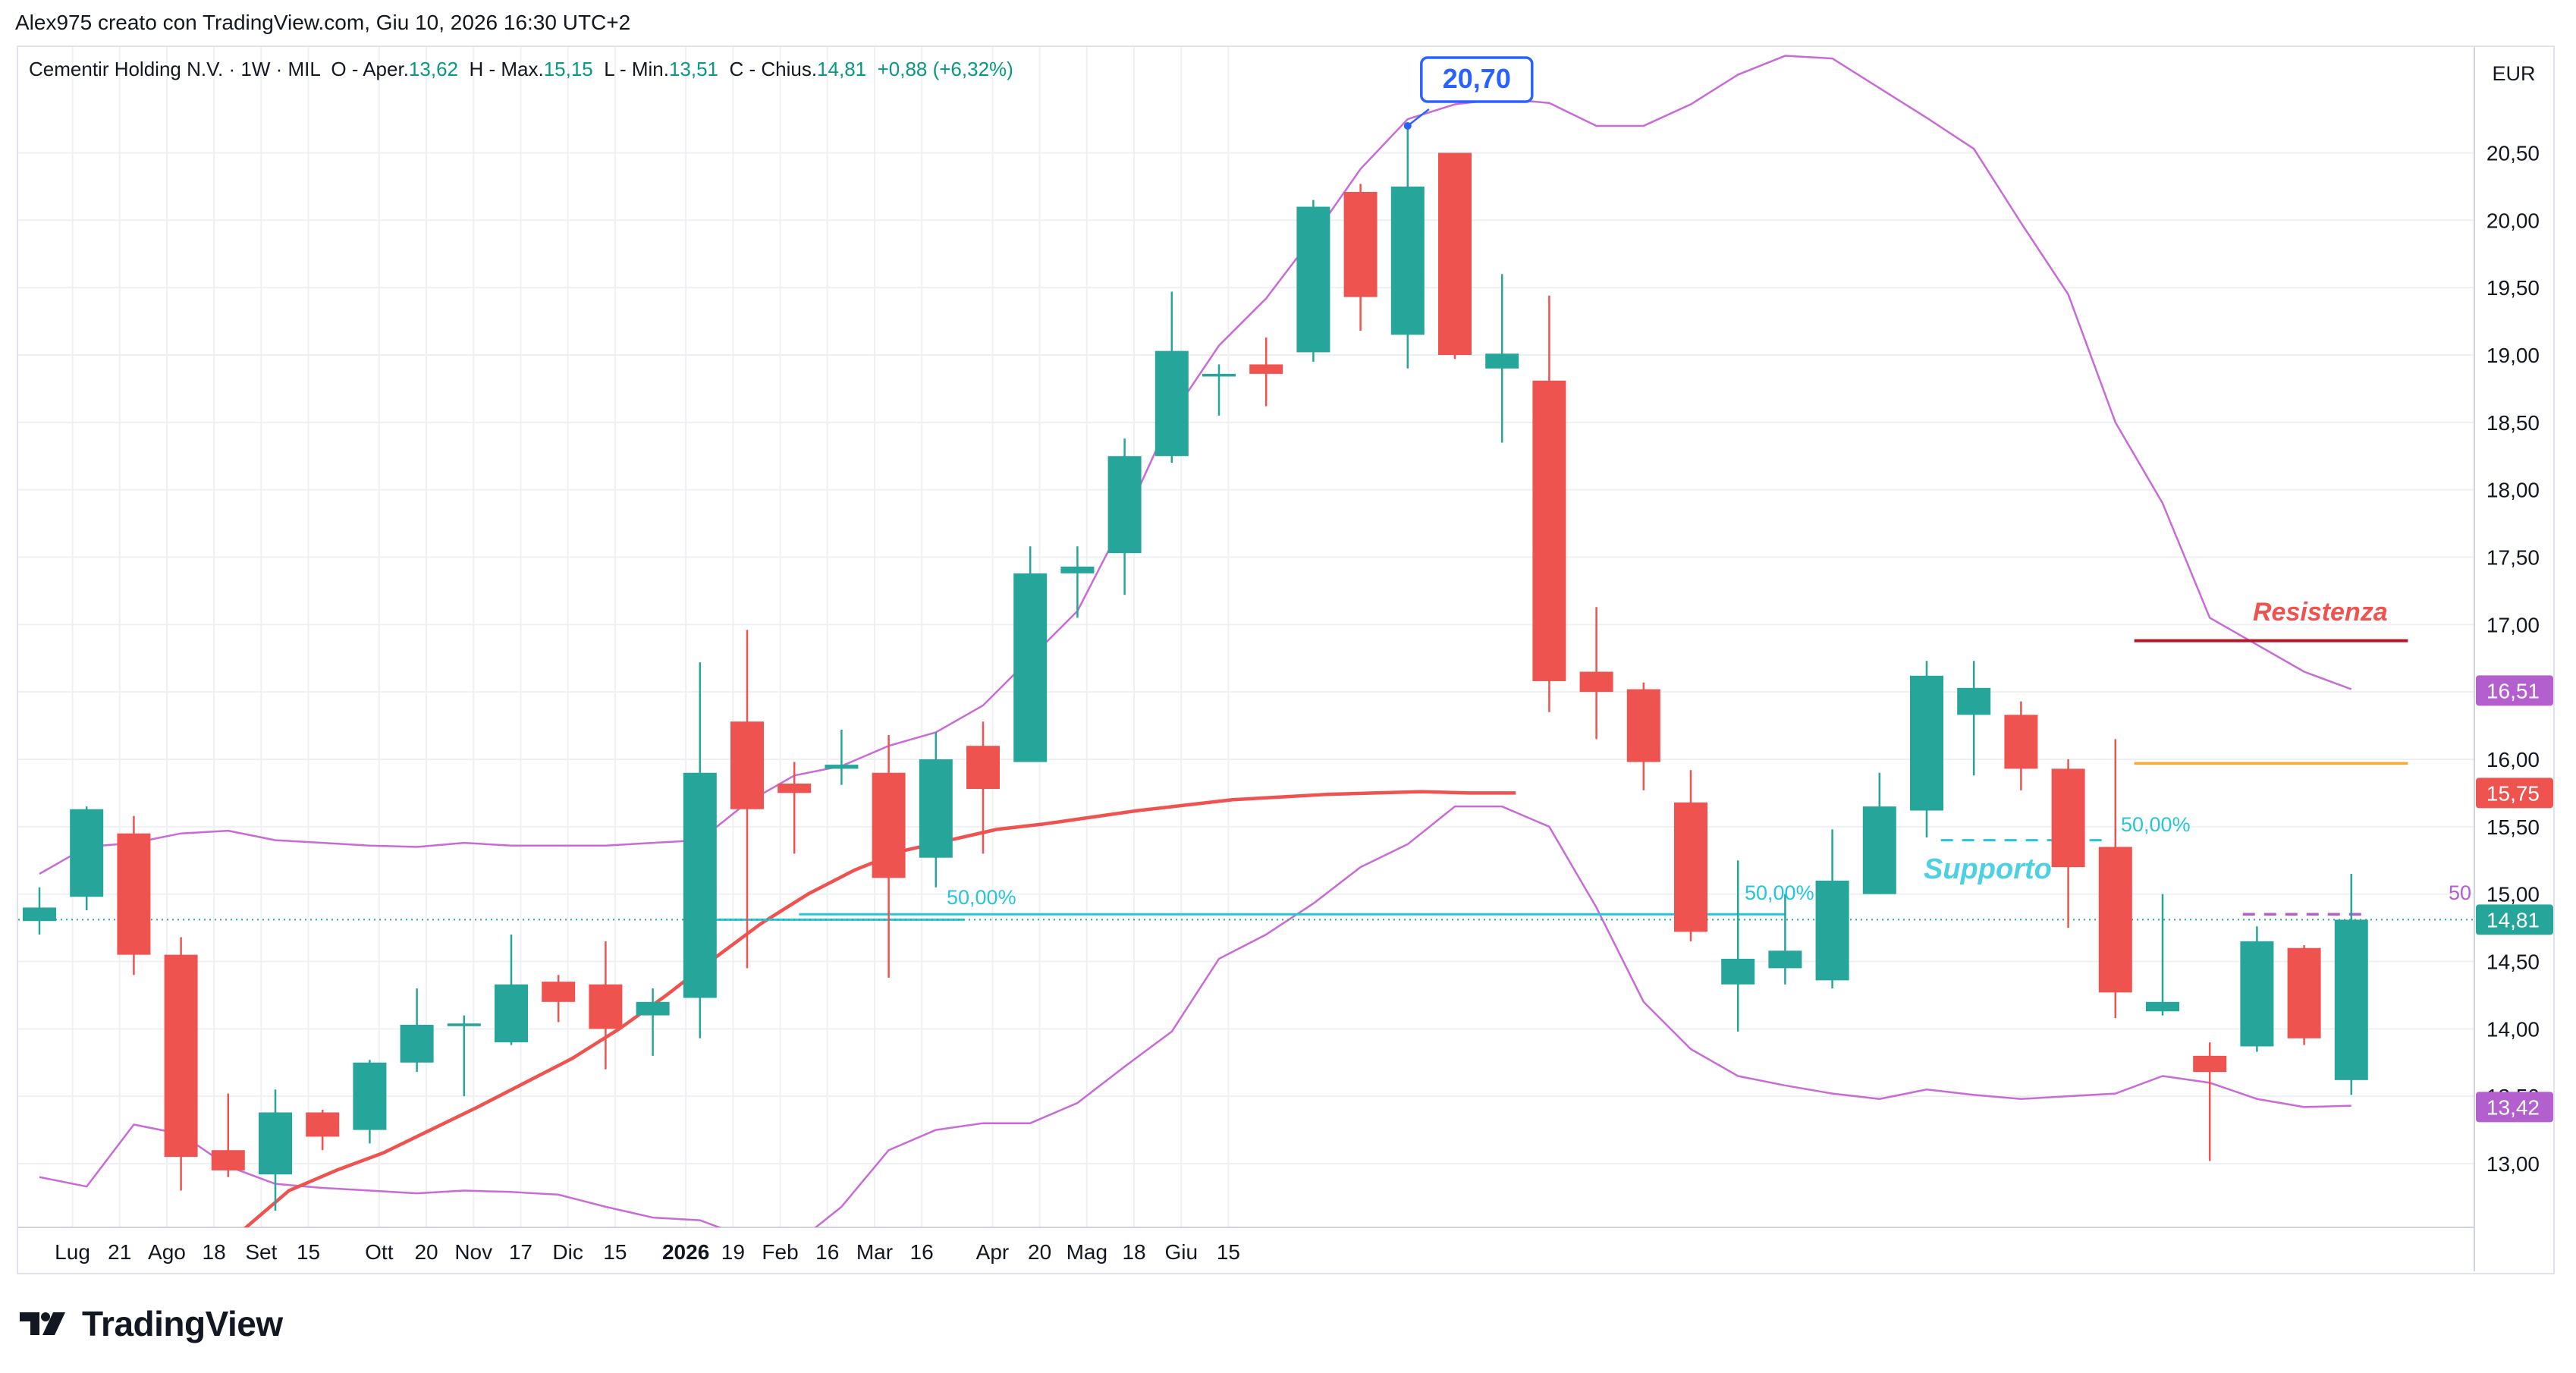 The height and width of the screenshot is (1373, 2576). I want to click on purple-level-label: 50, so click(2460, 893).